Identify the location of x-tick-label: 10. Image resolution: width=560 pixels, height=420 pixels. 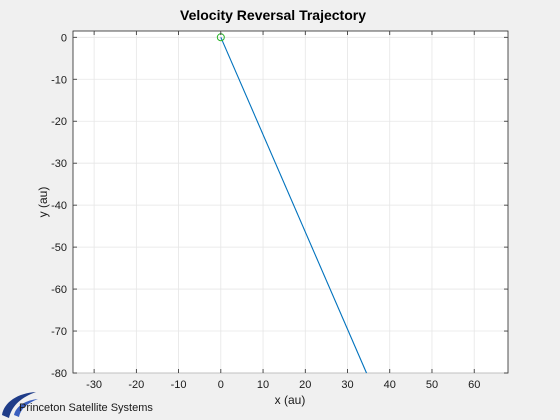
(263, 385).